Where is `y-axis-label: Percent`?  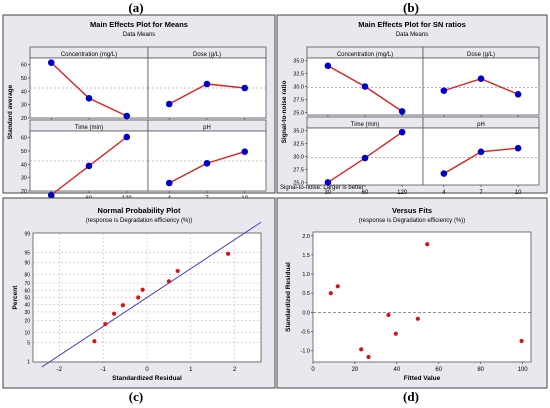 y-axis-label: Percent is located at coordinates (15, 297).